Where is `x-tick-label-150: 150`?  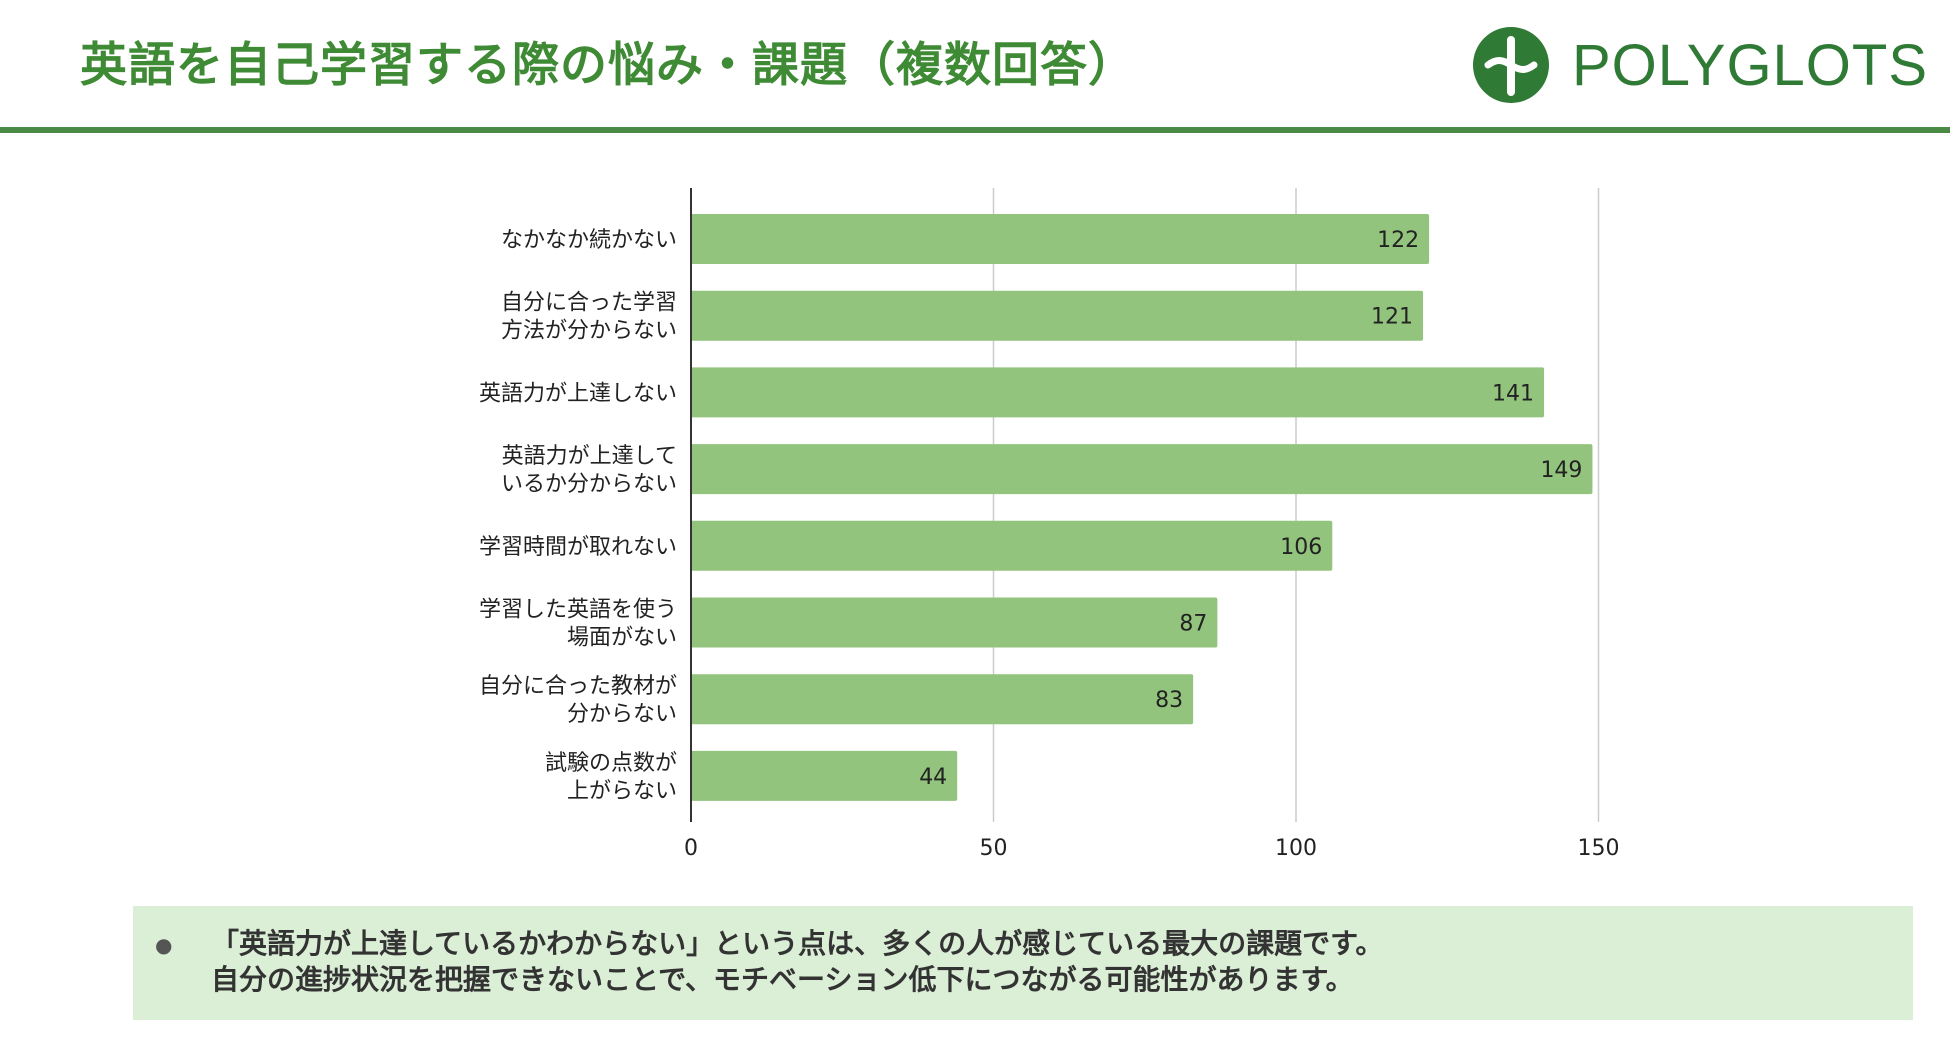
x-tick-label-150: 150 is located at coordinates (1599, 848).